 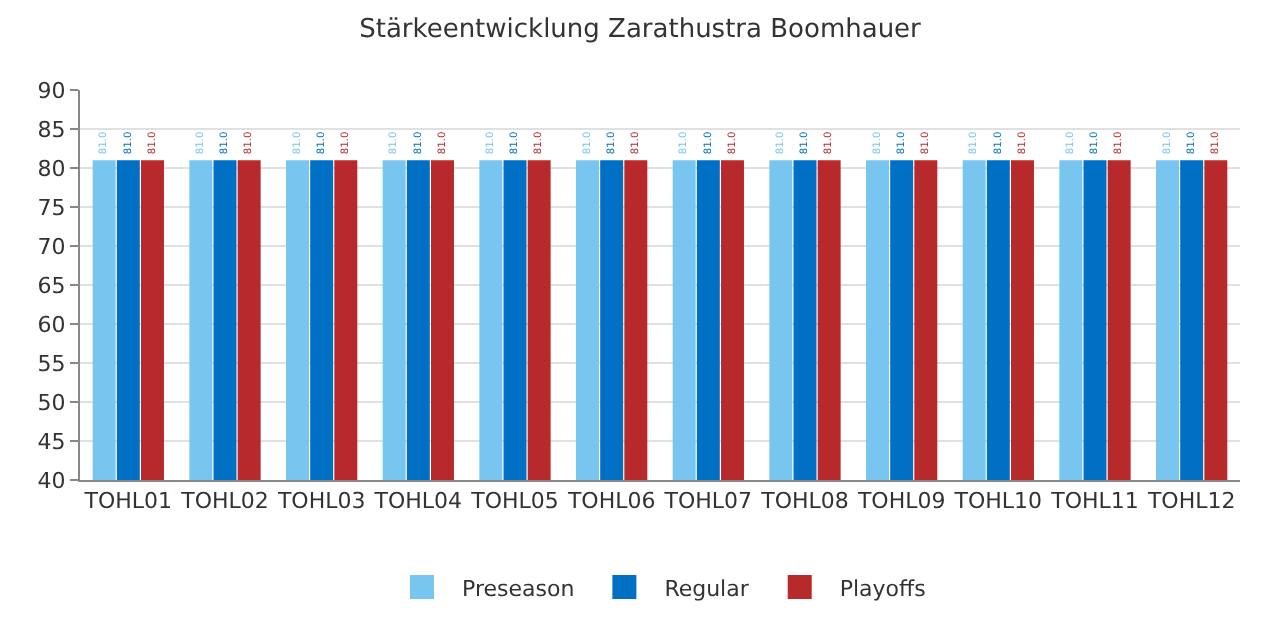 What do you see at coordinates (997, 501) in the screenshot?
I see `x-tick-label: TOHL10` at bounding box center [997, 501].